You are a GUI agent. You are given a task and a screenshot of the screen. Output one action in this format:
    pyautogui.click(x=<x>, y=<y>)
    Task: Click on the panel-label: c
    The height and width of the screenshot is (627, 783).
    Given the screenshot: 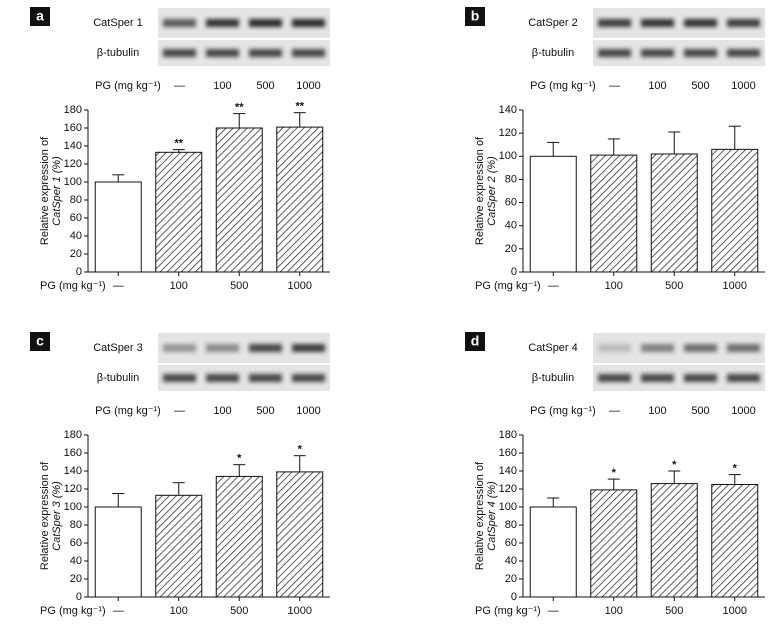 What is the action you would take?
    pyautogui.click(x=40, y=341)
    